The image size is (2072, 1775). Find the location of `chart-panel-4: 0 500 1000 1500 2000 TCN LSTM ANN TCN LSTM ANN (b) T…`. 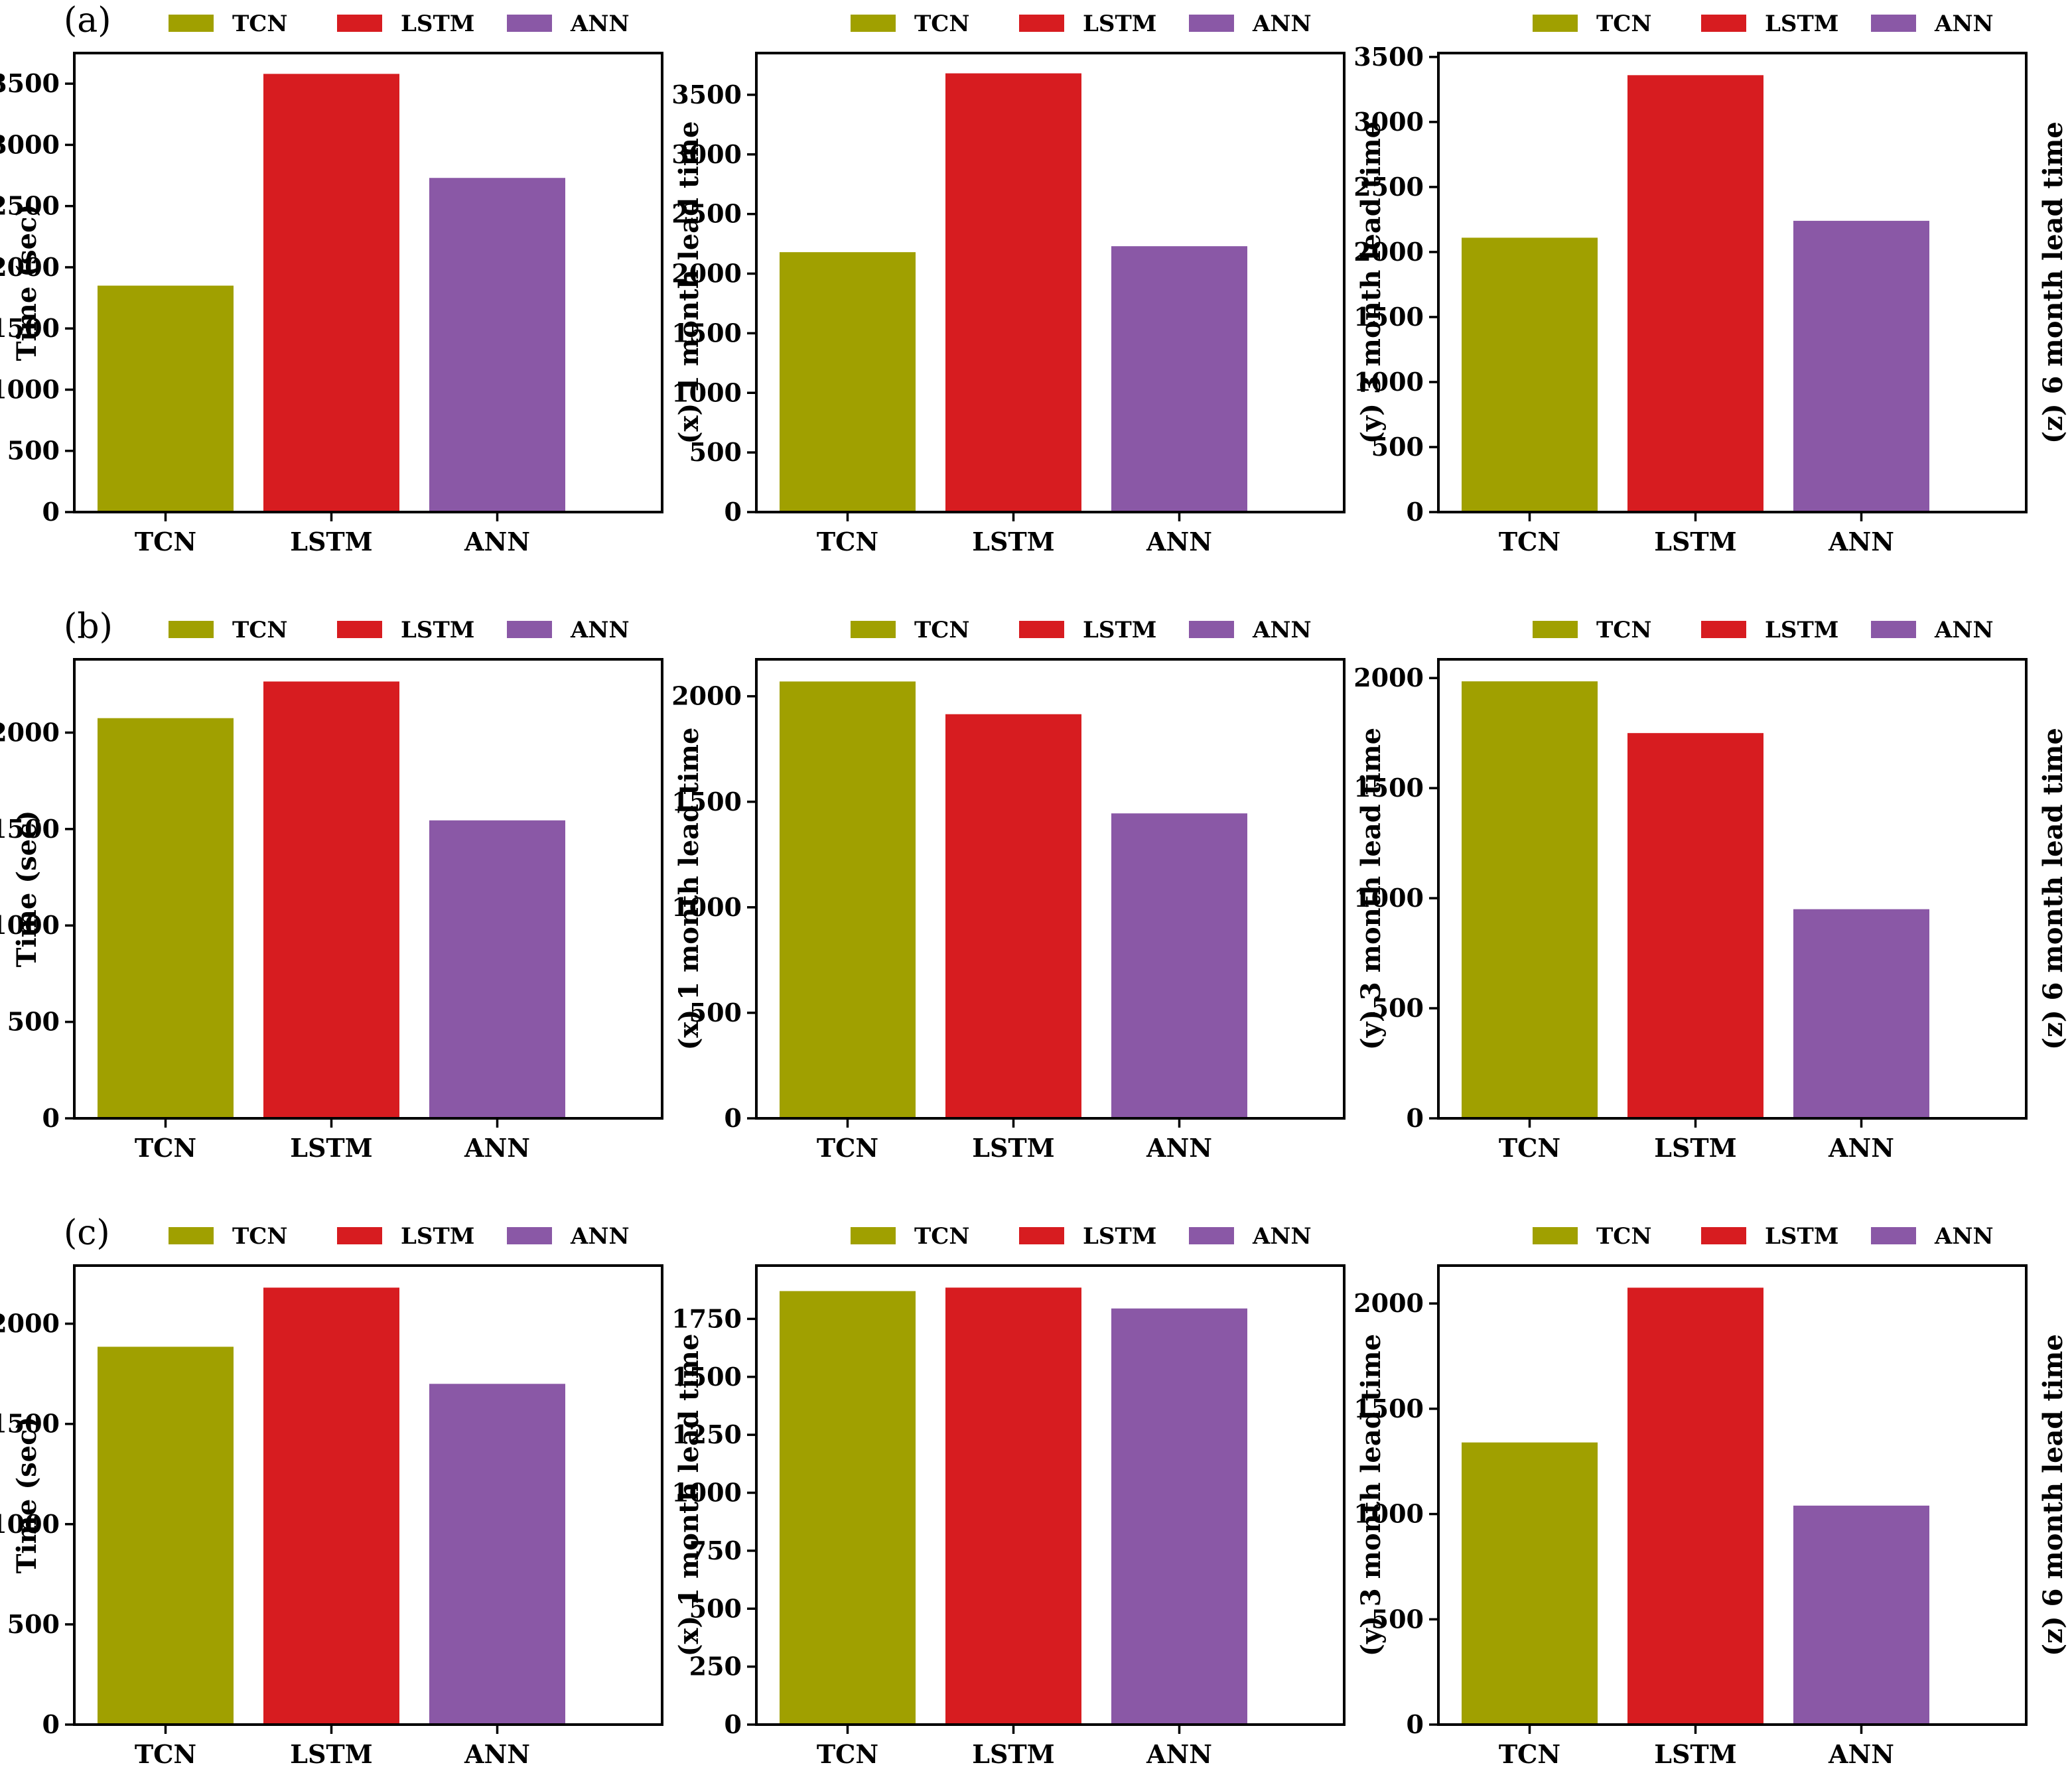

chart-panel-4: 0 500 1000 1500 2000 TCN LSTM ANN TCN LSTM ANN (b) T… is located at coordinates (352, 885).